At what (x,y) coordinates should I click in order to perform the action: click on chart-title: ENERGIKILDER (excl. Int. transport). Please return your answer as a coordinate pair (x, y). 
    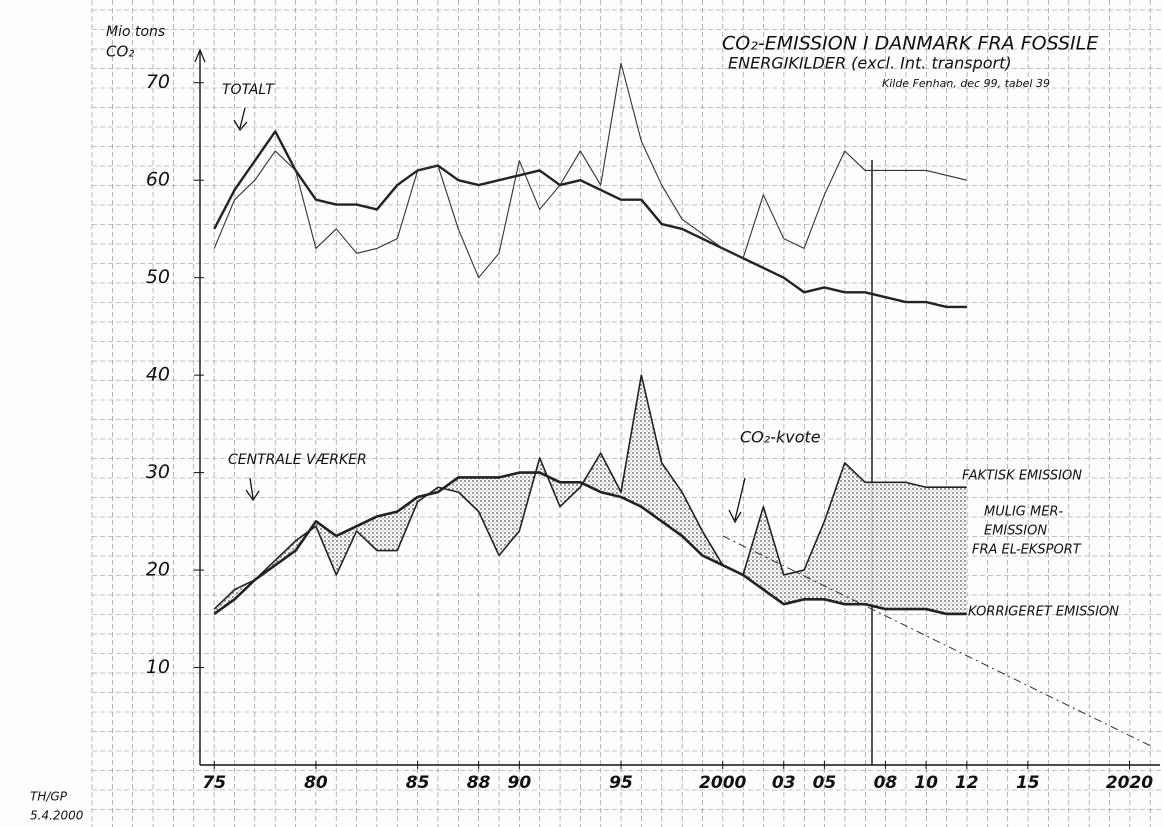
    Looking at the image, I should click on (870, 63).